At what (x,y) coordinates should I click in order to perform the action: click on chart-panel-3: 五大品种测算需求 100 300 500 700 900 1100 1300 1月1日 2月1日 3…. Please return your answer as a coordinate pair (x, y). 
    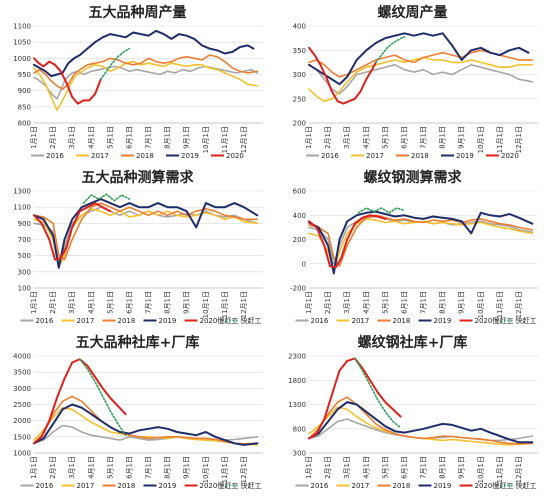
    Looking at the image, I should click on (138, 247).